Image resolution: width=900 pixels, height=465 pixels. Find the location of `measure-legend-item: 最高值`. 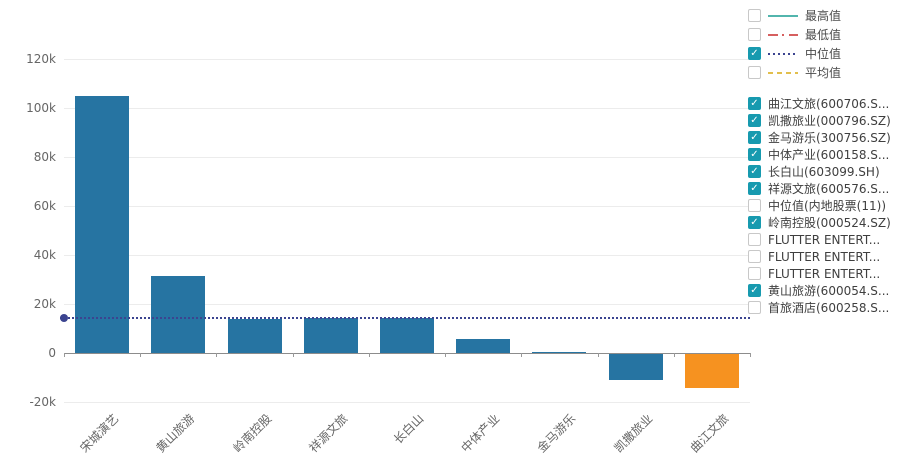

measure-legend-item: 最高值 is located at coordinates (823, 15).